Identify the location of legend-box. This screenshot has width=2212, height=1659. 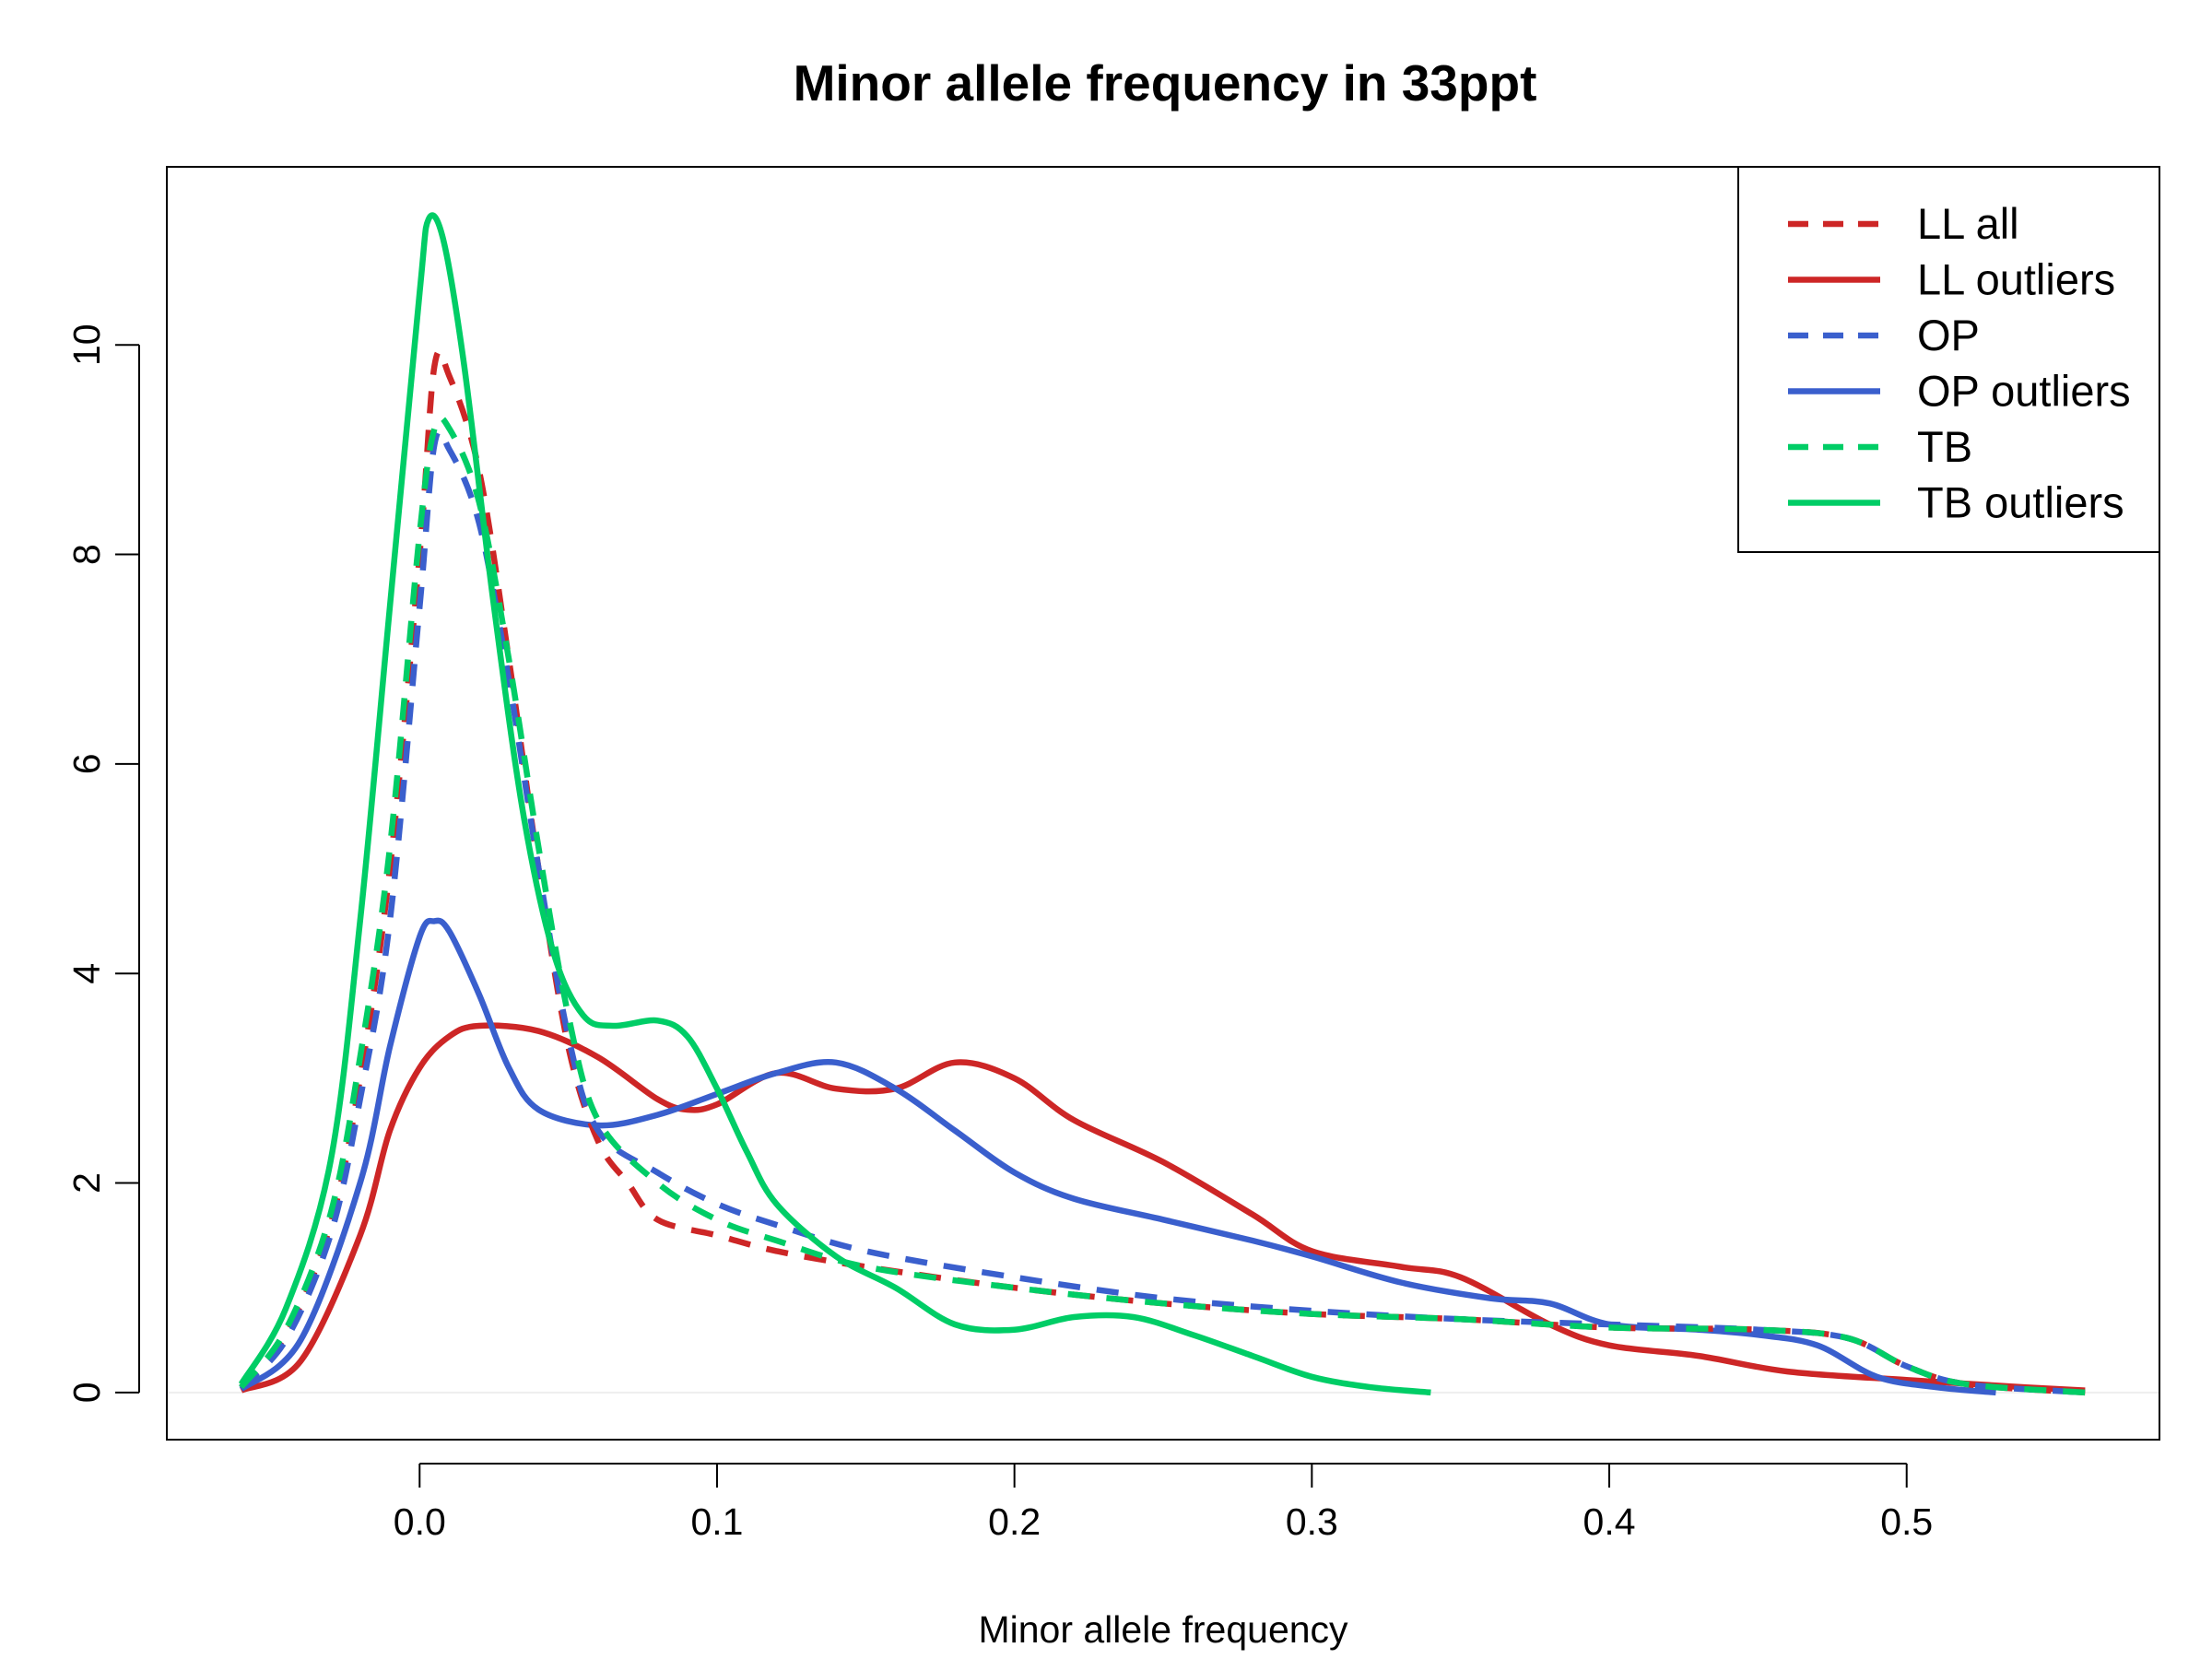
(1948, 359).